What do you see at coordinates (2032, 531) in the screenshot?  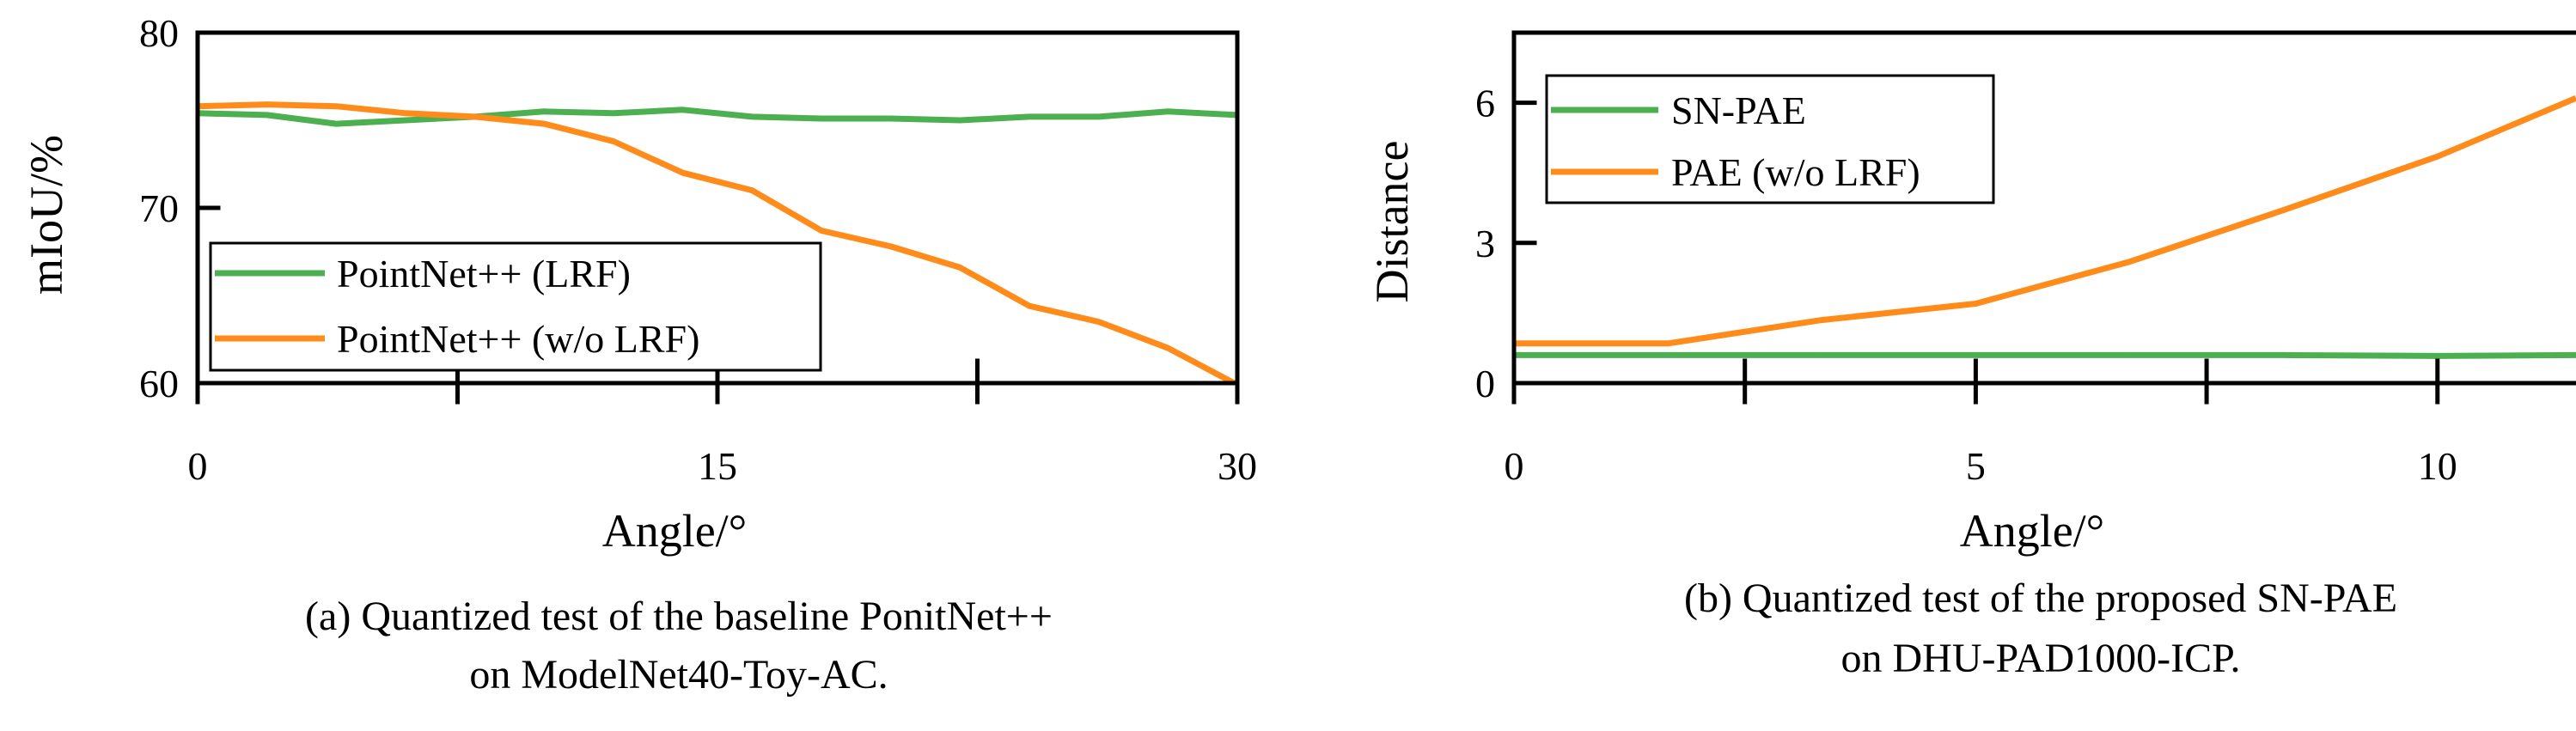 I see `chart-b-xlabel: Angle/°` at bounding box center [2032, 531].